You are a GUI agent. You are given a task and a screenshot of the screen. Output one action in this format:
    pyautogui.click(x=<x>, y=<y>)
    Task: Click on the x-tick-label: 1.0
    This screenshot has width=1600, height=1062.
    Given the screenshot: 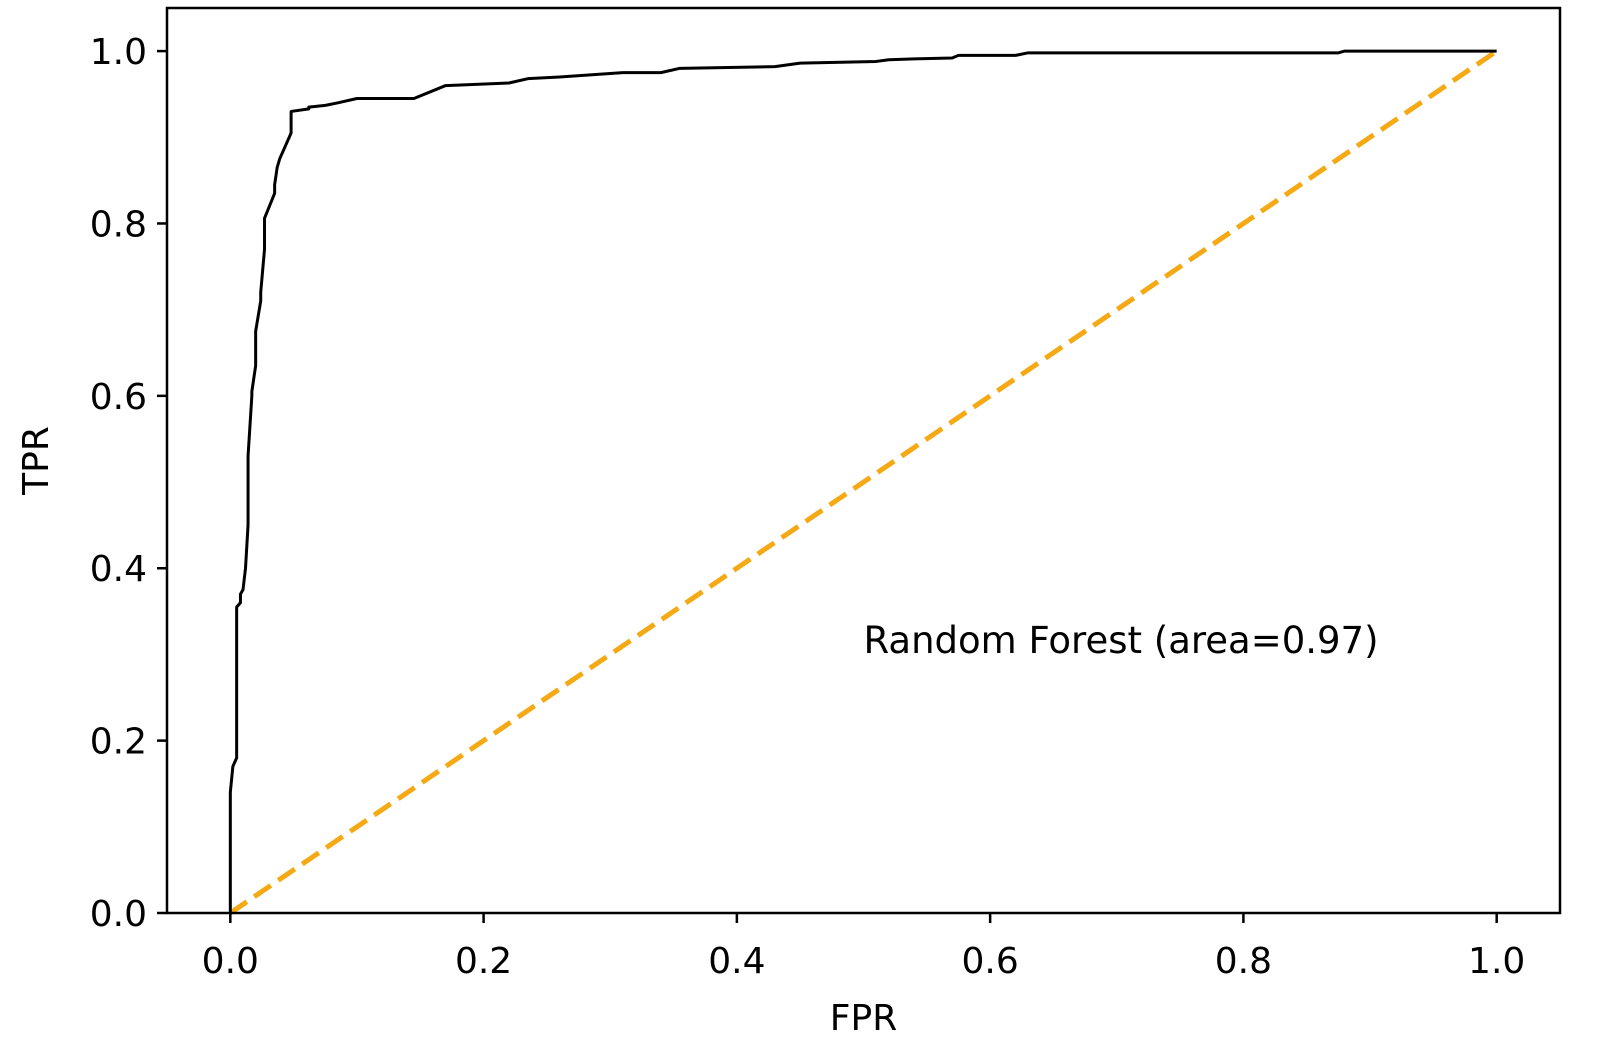 What is the action you would take?
    pyautogui.click(x=1496, y=961)
    